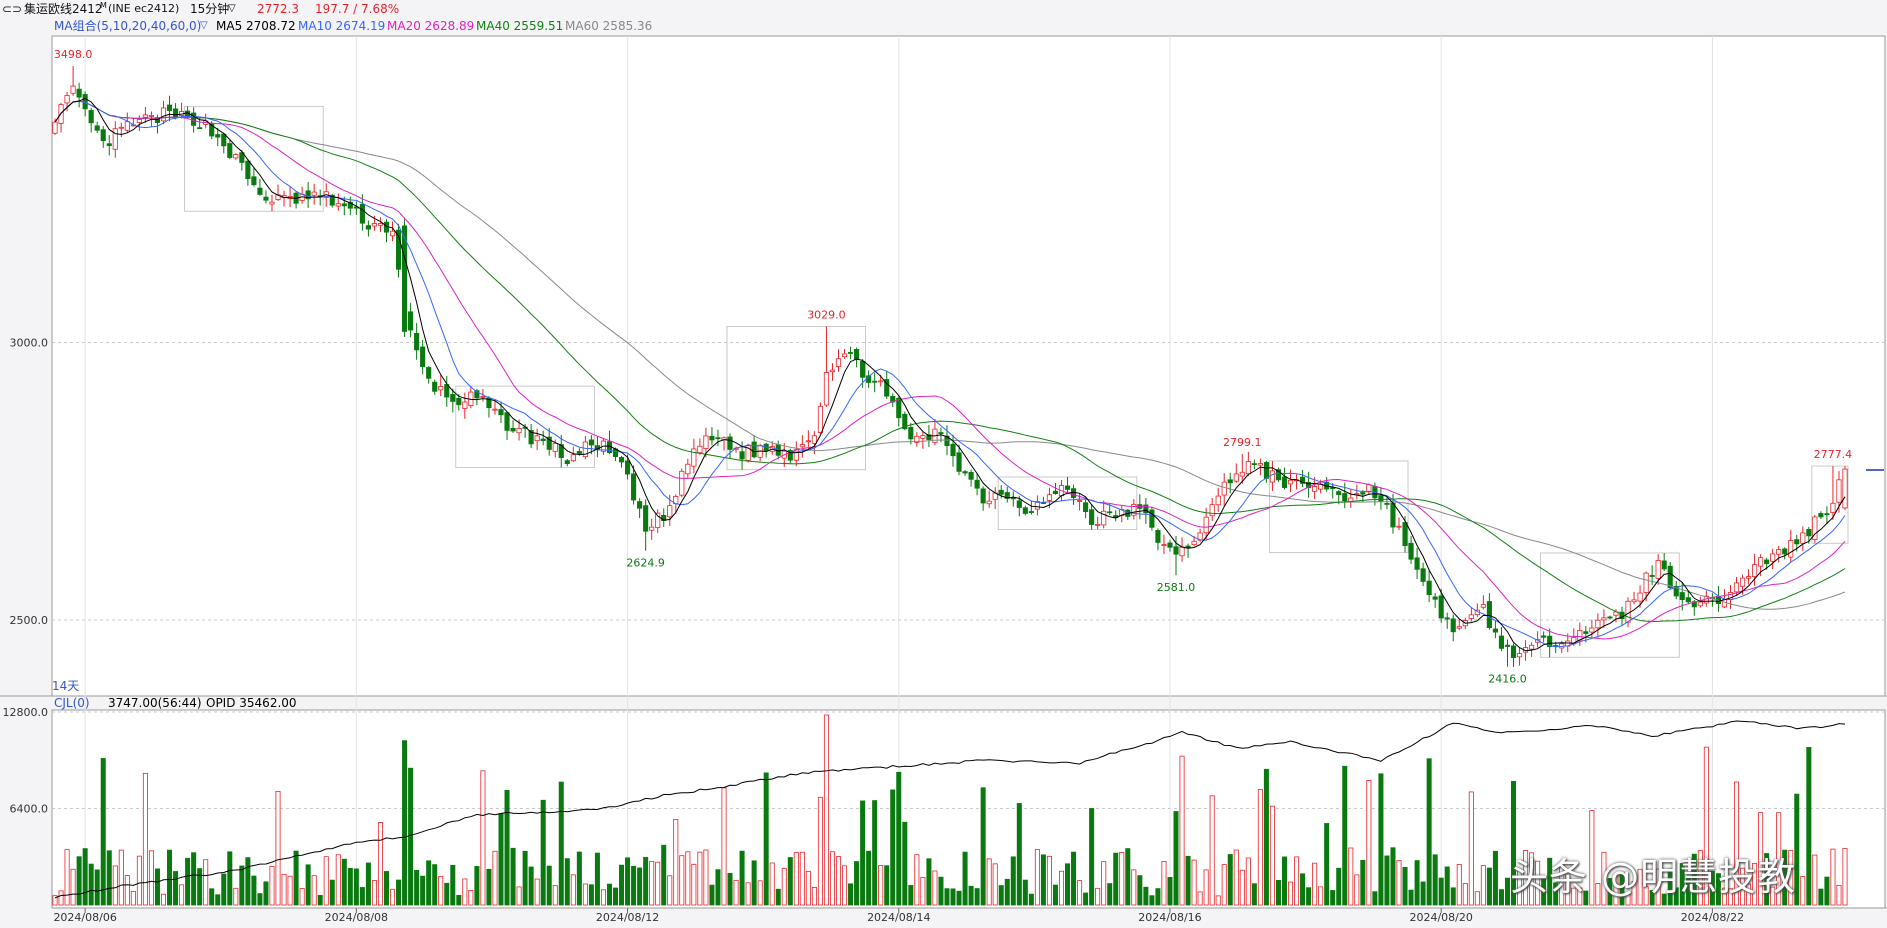 Image resolution: width=1887 pixels, height=928 pixels. I want to click on menu-icon: ⊂⊃, so click(12, 9).